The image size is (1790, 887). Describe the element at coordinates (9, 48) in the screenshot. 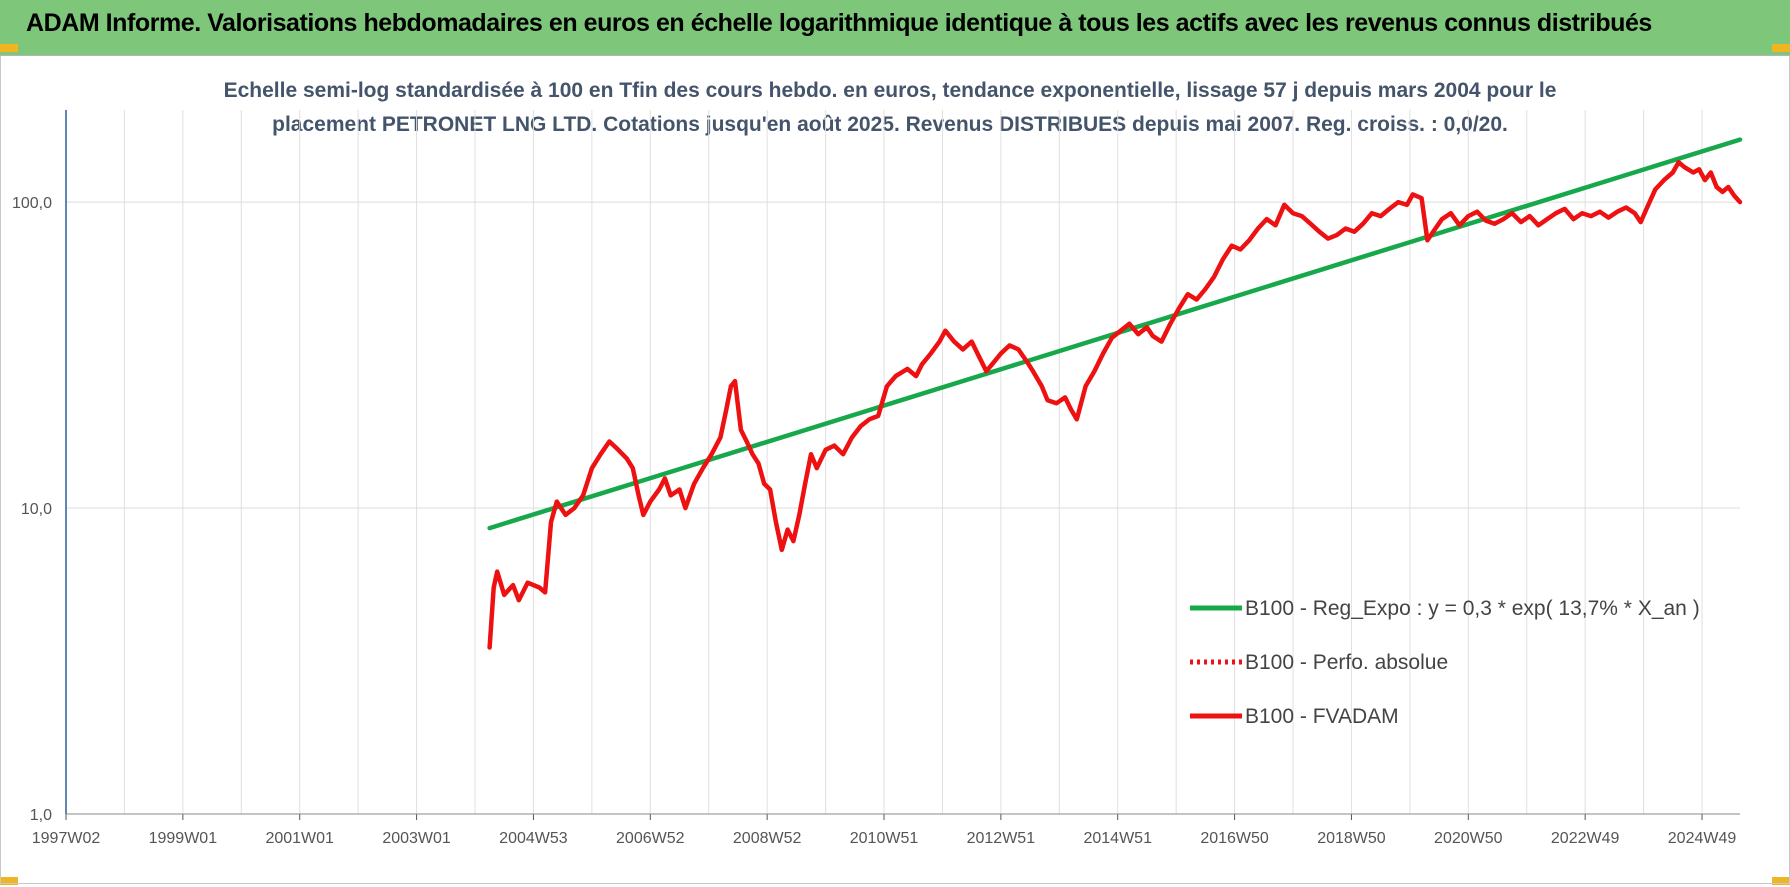

I see `corner-marker-top-left` at that location.